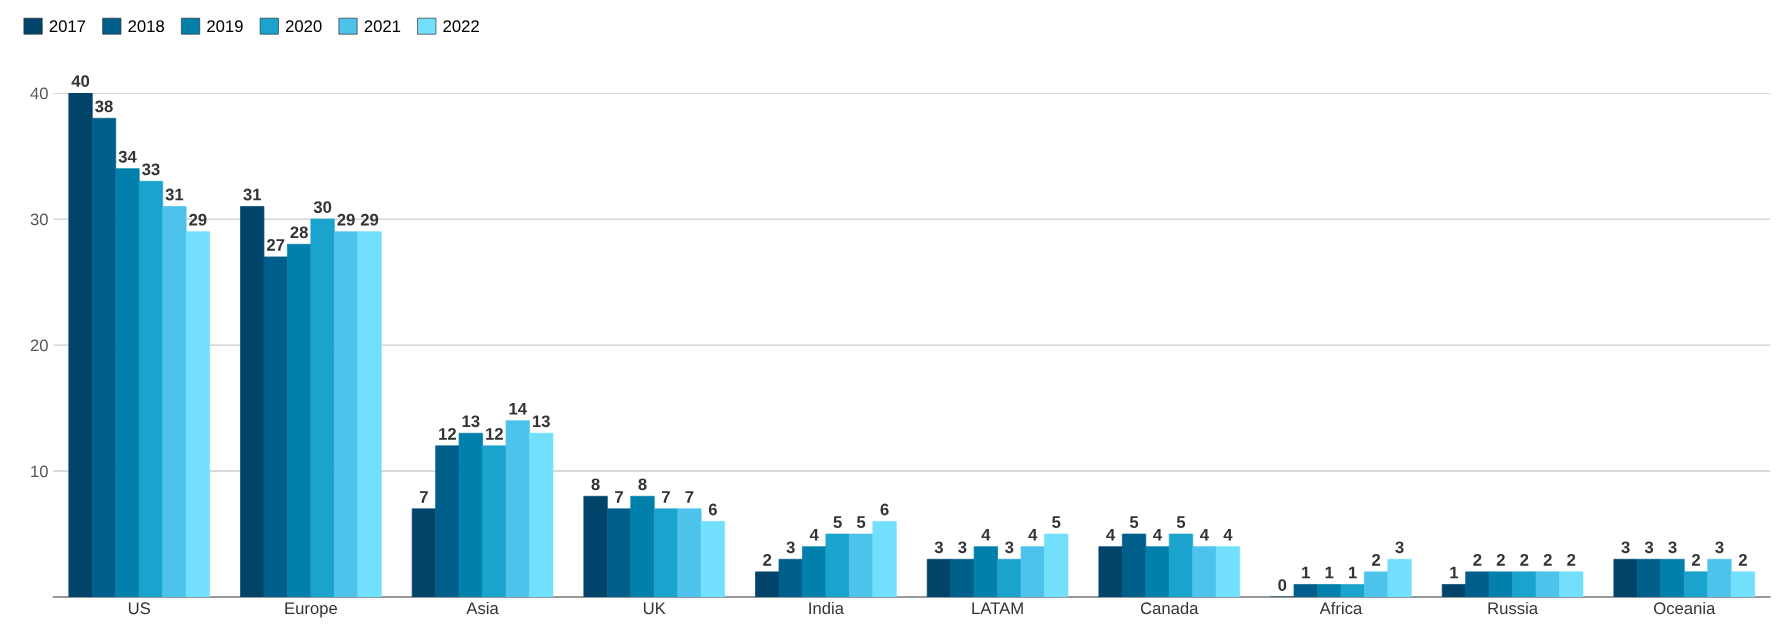  What do you see at coordinates (151, 169) in the screenshot?
I see `data-label: 33` at bounding box center [151, 169].